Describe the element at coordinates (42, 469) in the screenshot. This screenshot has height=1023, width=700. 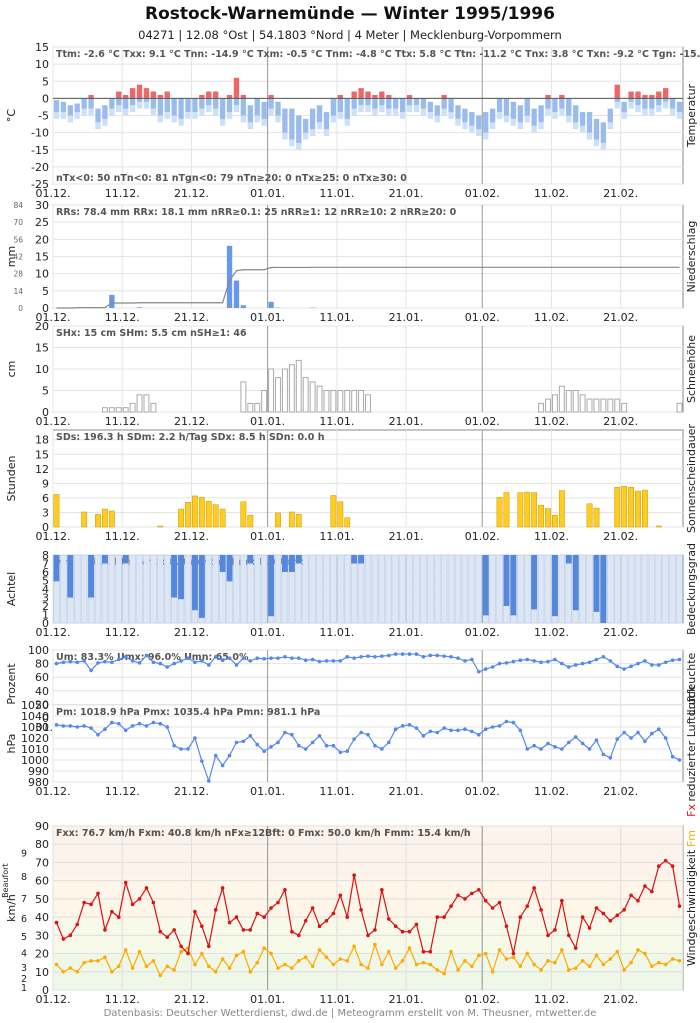
I see `y-tick-label: 12` at that location.